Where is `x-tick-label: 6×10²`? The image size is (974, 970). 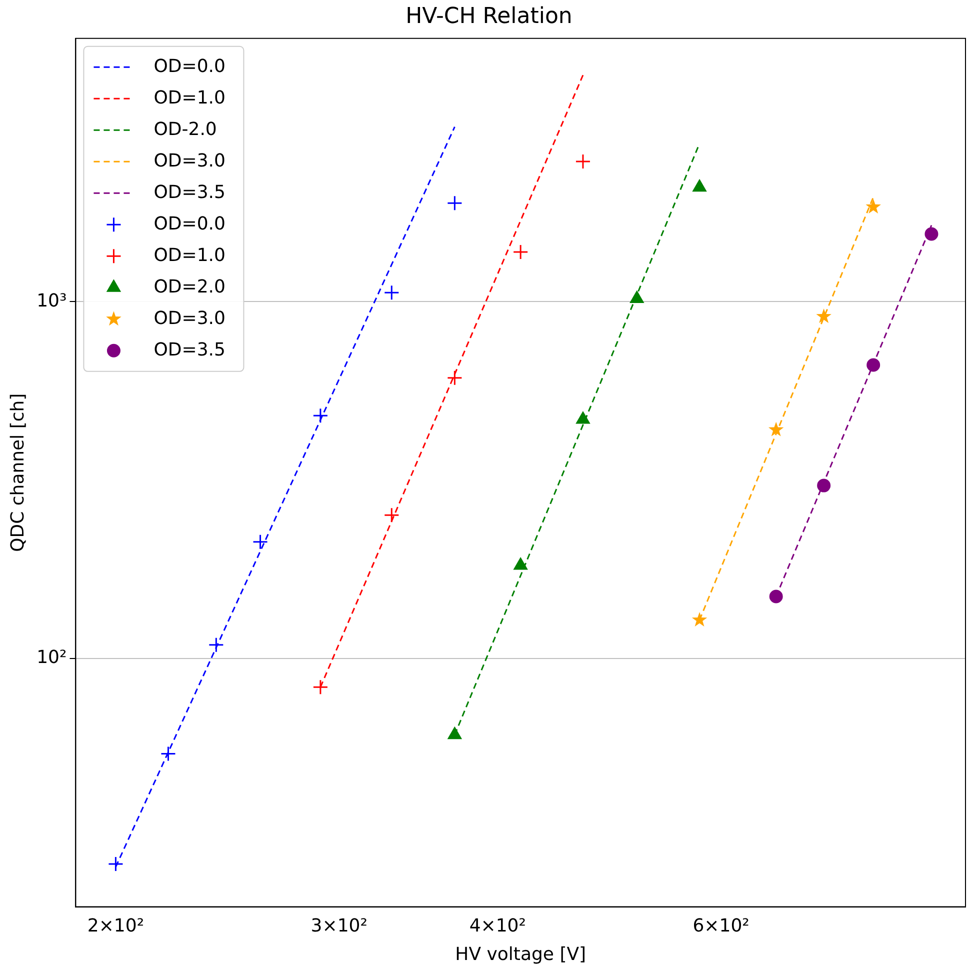 x-tick-label: 6×10² is located at coordinates (721, 925).